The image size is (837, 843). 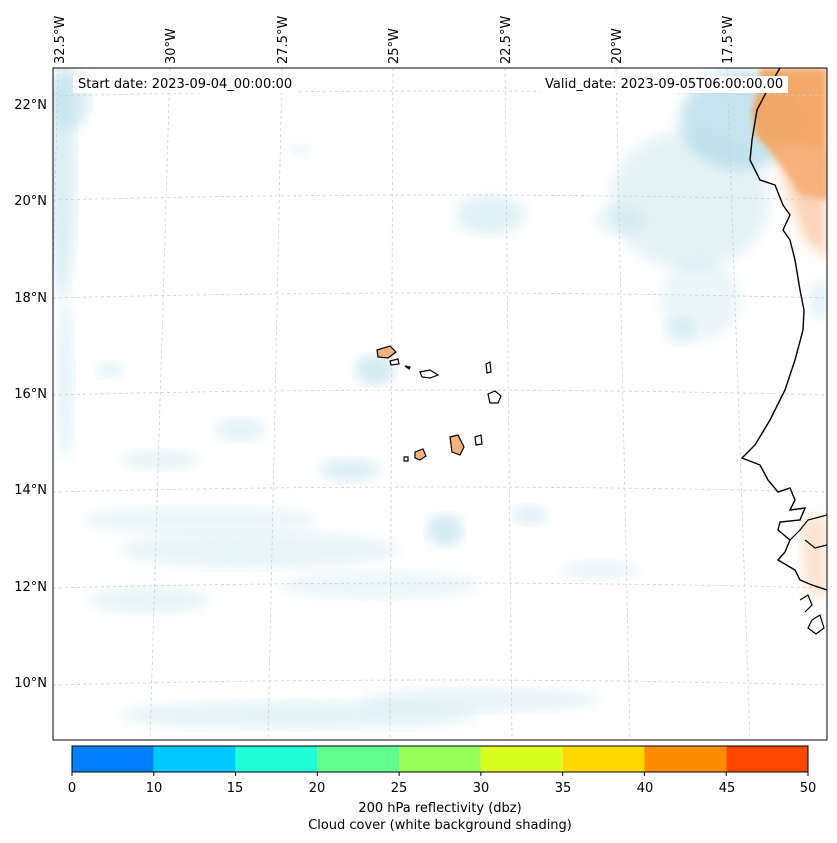 What do you see at coordinates (399, 788) in the screenshot?
I see `colorbar-tick: 25` at bounding box center [399, 788].